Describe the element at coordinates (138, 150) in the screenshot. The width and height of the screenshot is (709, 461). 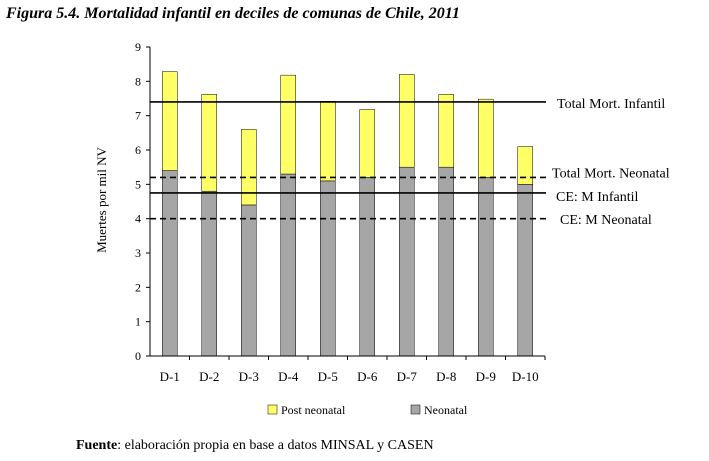
I see `y-tick-label: 6` at that location.